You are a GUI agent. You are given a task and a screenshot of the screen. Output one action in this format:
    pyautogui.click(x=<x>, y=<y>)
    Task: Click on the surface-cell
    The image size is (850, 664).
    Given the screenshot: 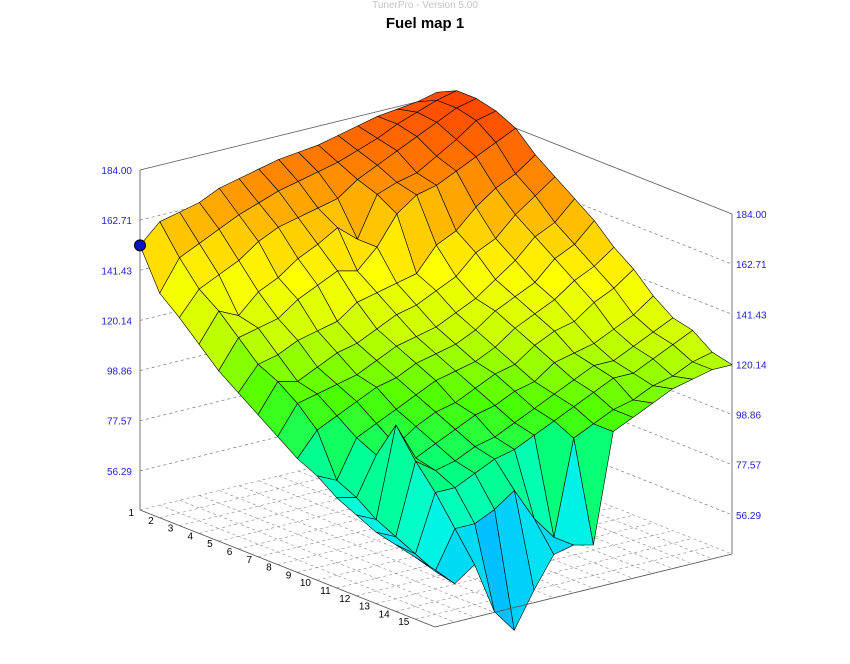 What is the action you would take?
    pyautogui.click(x=435, y=570)
    